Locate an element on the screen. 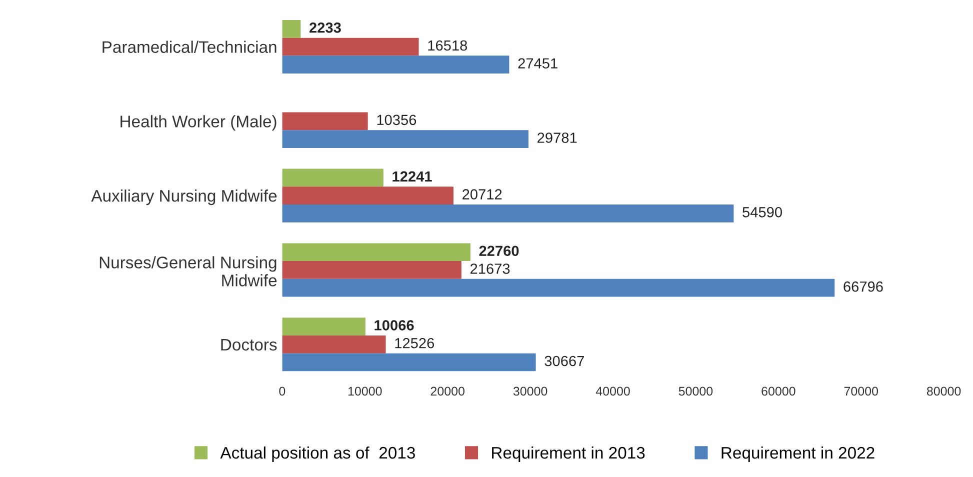 The image size is (973, 477). y-tick-label: Nurses/General Nursing Midwife is located at coordinates (188, 271).